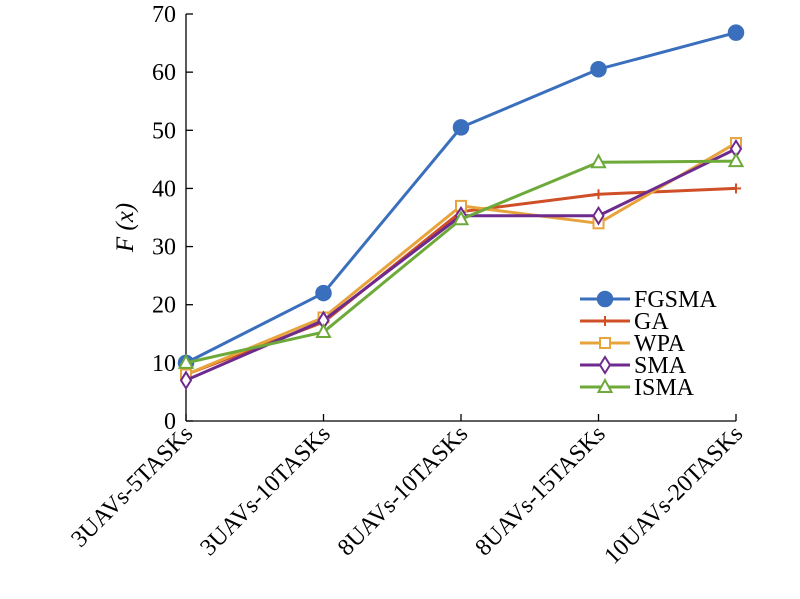 This screenshot has height=599, width=800. What do you see at coordinates (605, 343) in the screenshot?
I see `legend-marker-wpa` at bounding box center [605, 343].